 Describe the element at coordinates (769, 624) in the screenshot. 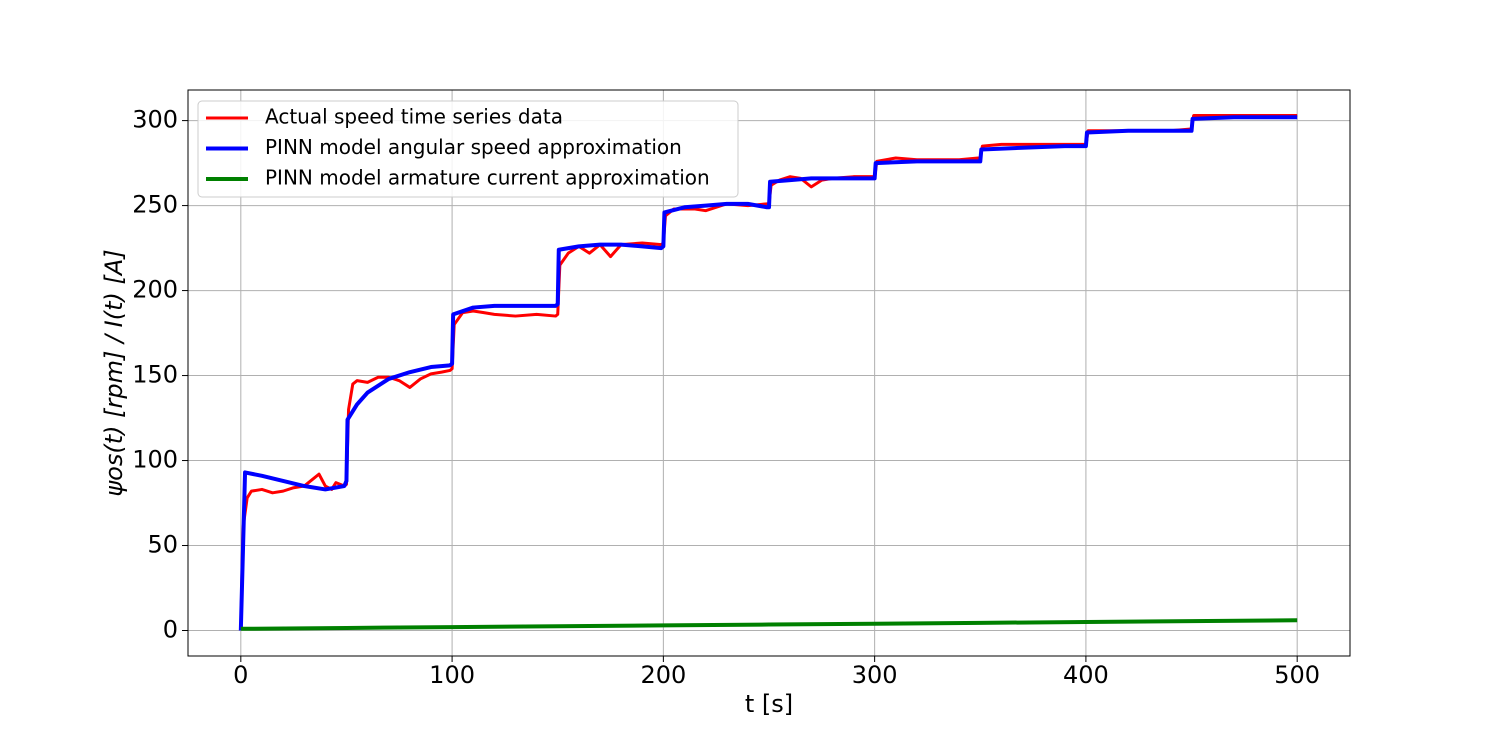

I see `series-line` at that location.